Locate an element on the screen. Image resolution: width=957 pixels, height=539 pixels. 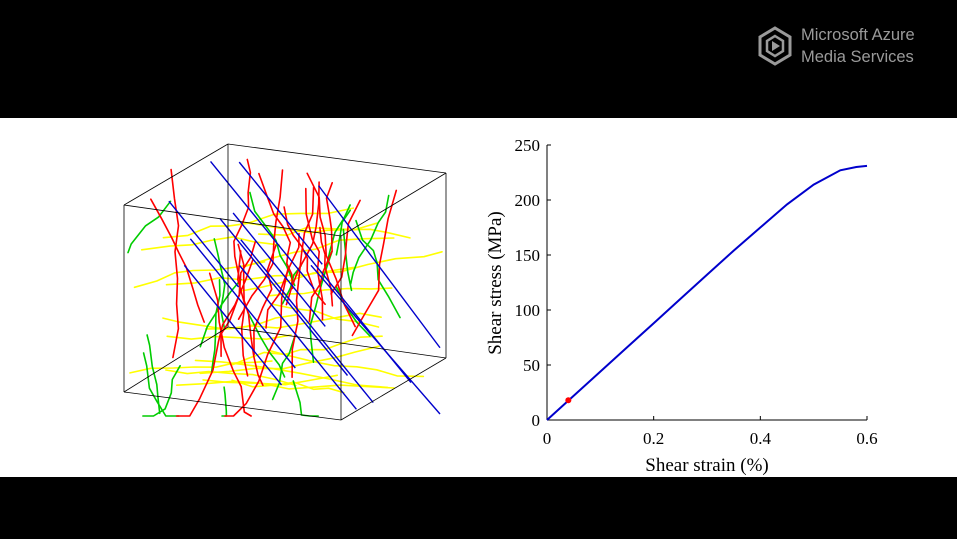
azure-watermark: Microsoft Azure Media Services is located at coordinates (836, 46).